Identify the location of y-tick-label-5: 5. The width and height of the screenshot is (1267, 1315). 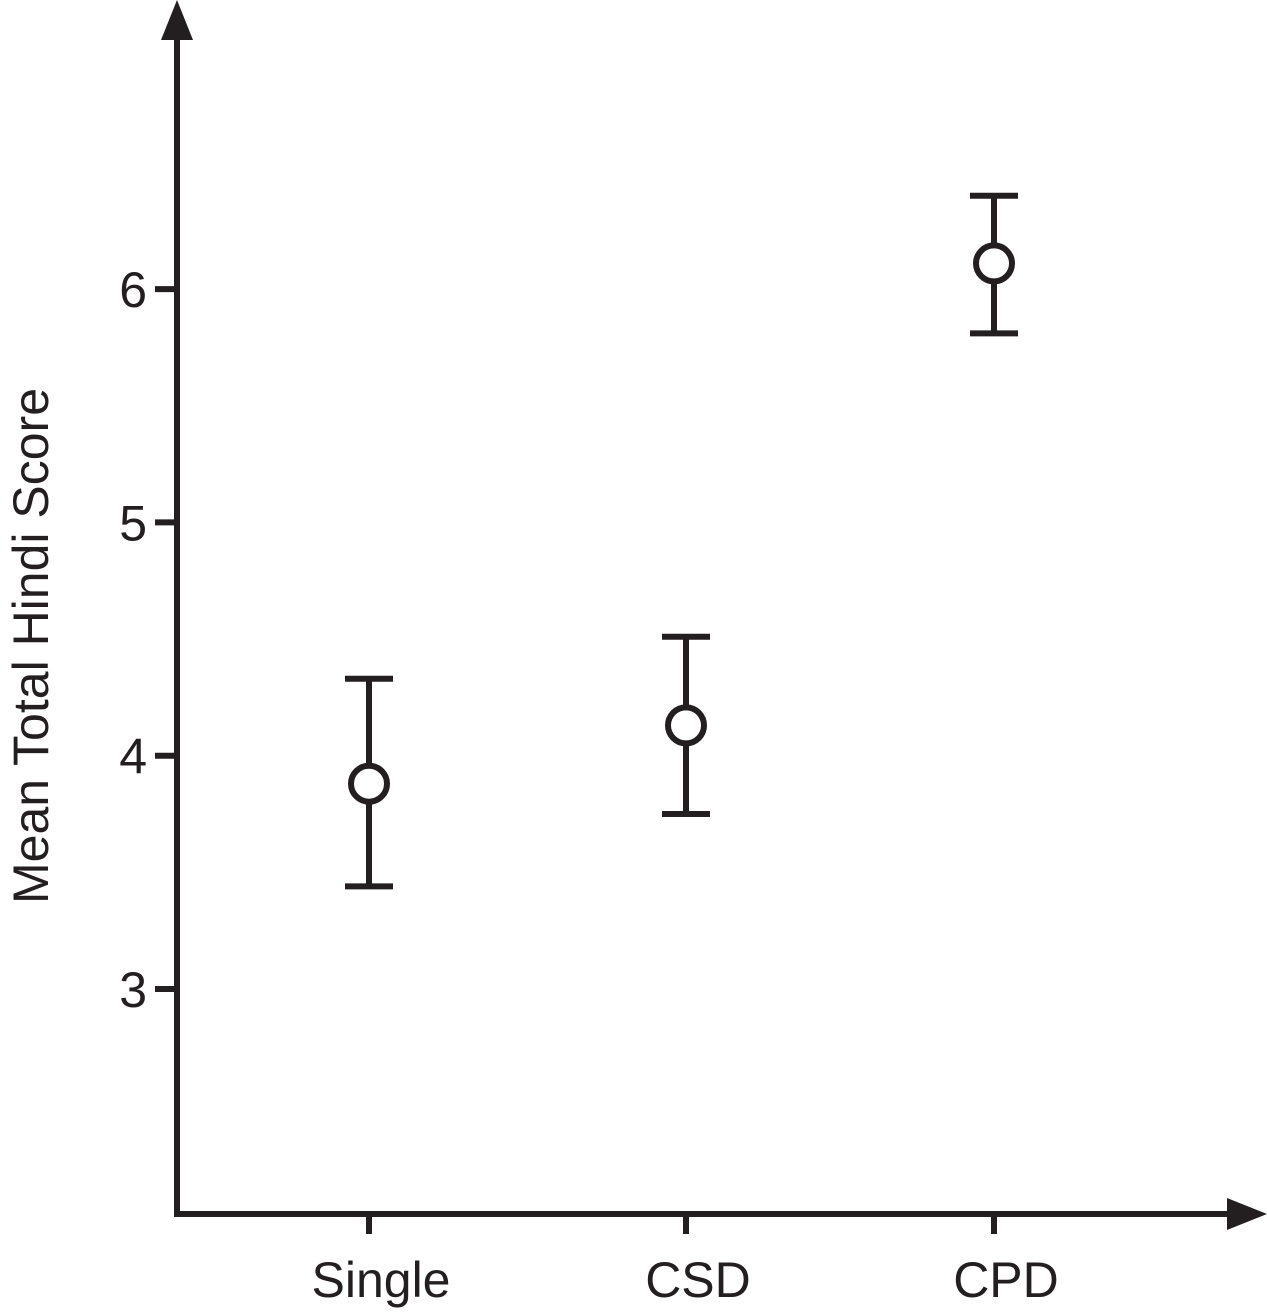
(133, 523).